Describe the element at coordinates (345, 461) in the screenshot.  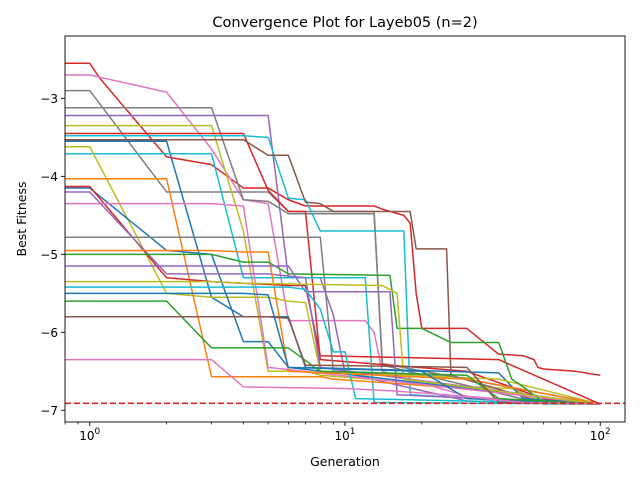
I see `x-axis-label: Generation` at that location.